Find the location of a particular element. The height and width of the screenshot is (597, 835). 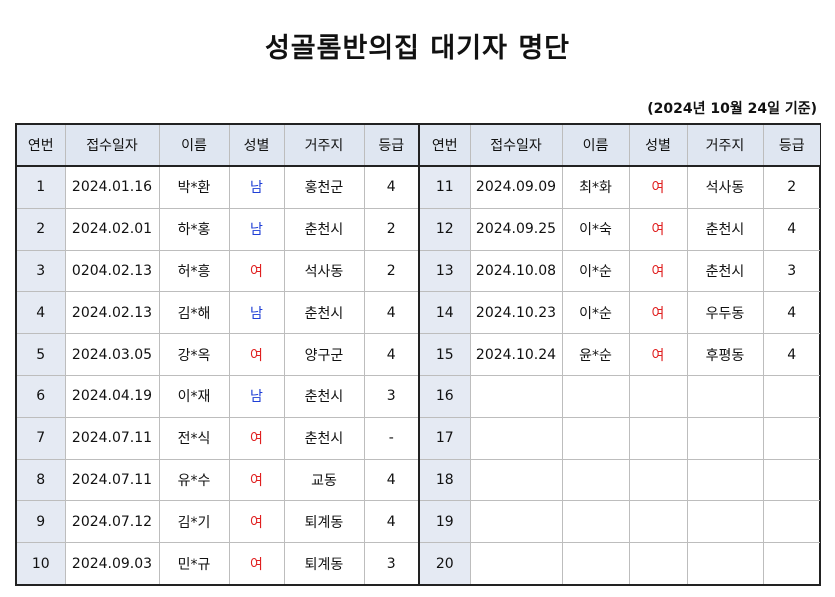

table-row: 1 2024.01.16 박*환 남 홍천군 4 is located at coordinates (218, 187).